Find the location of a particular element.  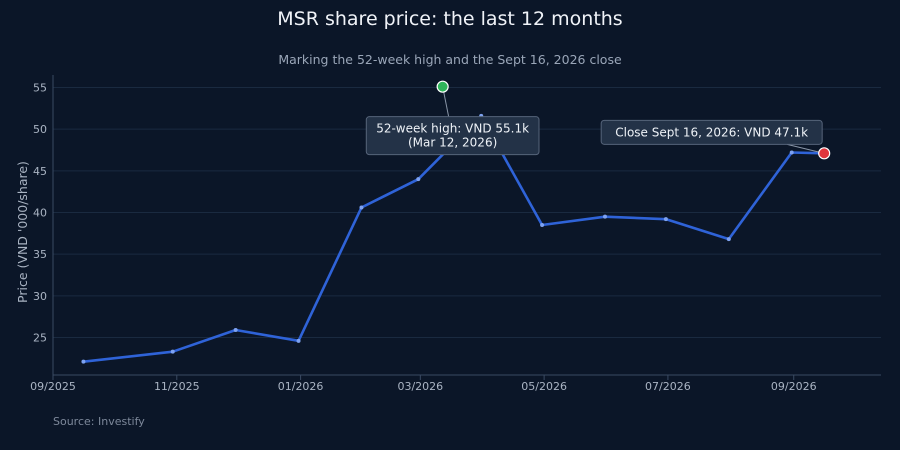

x-tick-label: 11/2025 is located at coordinates (177, 386).